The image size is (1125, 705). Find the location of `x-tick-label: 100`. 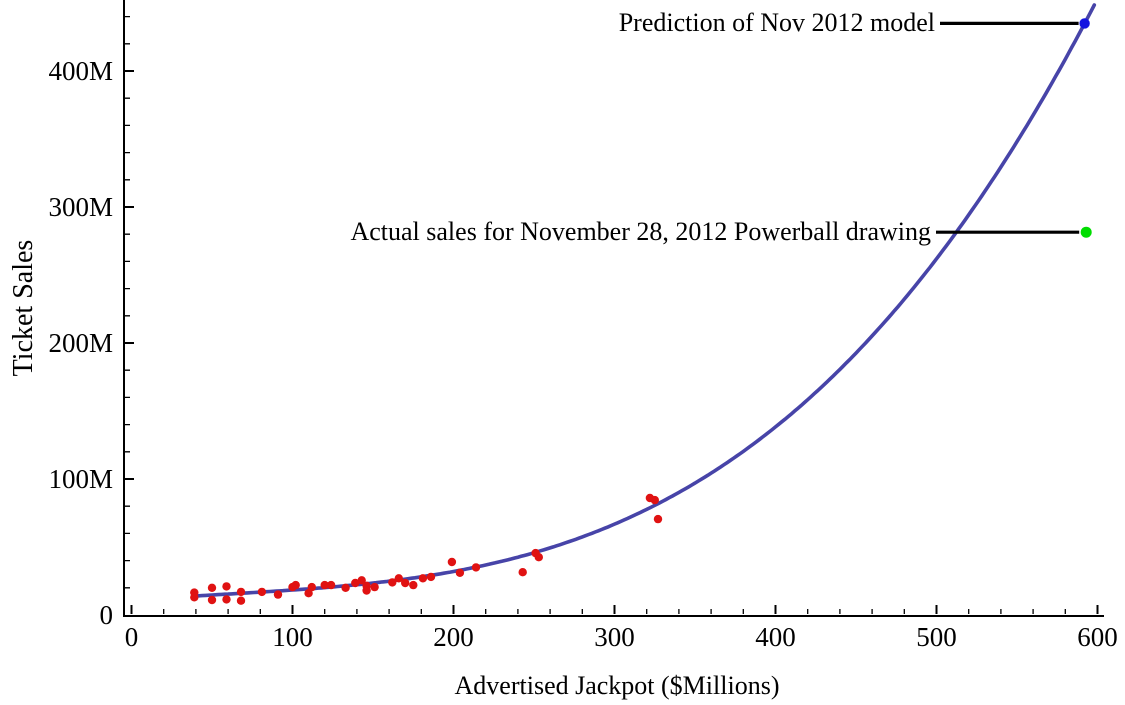

x-tick-label: 100 is located at coordinates (292, 637).